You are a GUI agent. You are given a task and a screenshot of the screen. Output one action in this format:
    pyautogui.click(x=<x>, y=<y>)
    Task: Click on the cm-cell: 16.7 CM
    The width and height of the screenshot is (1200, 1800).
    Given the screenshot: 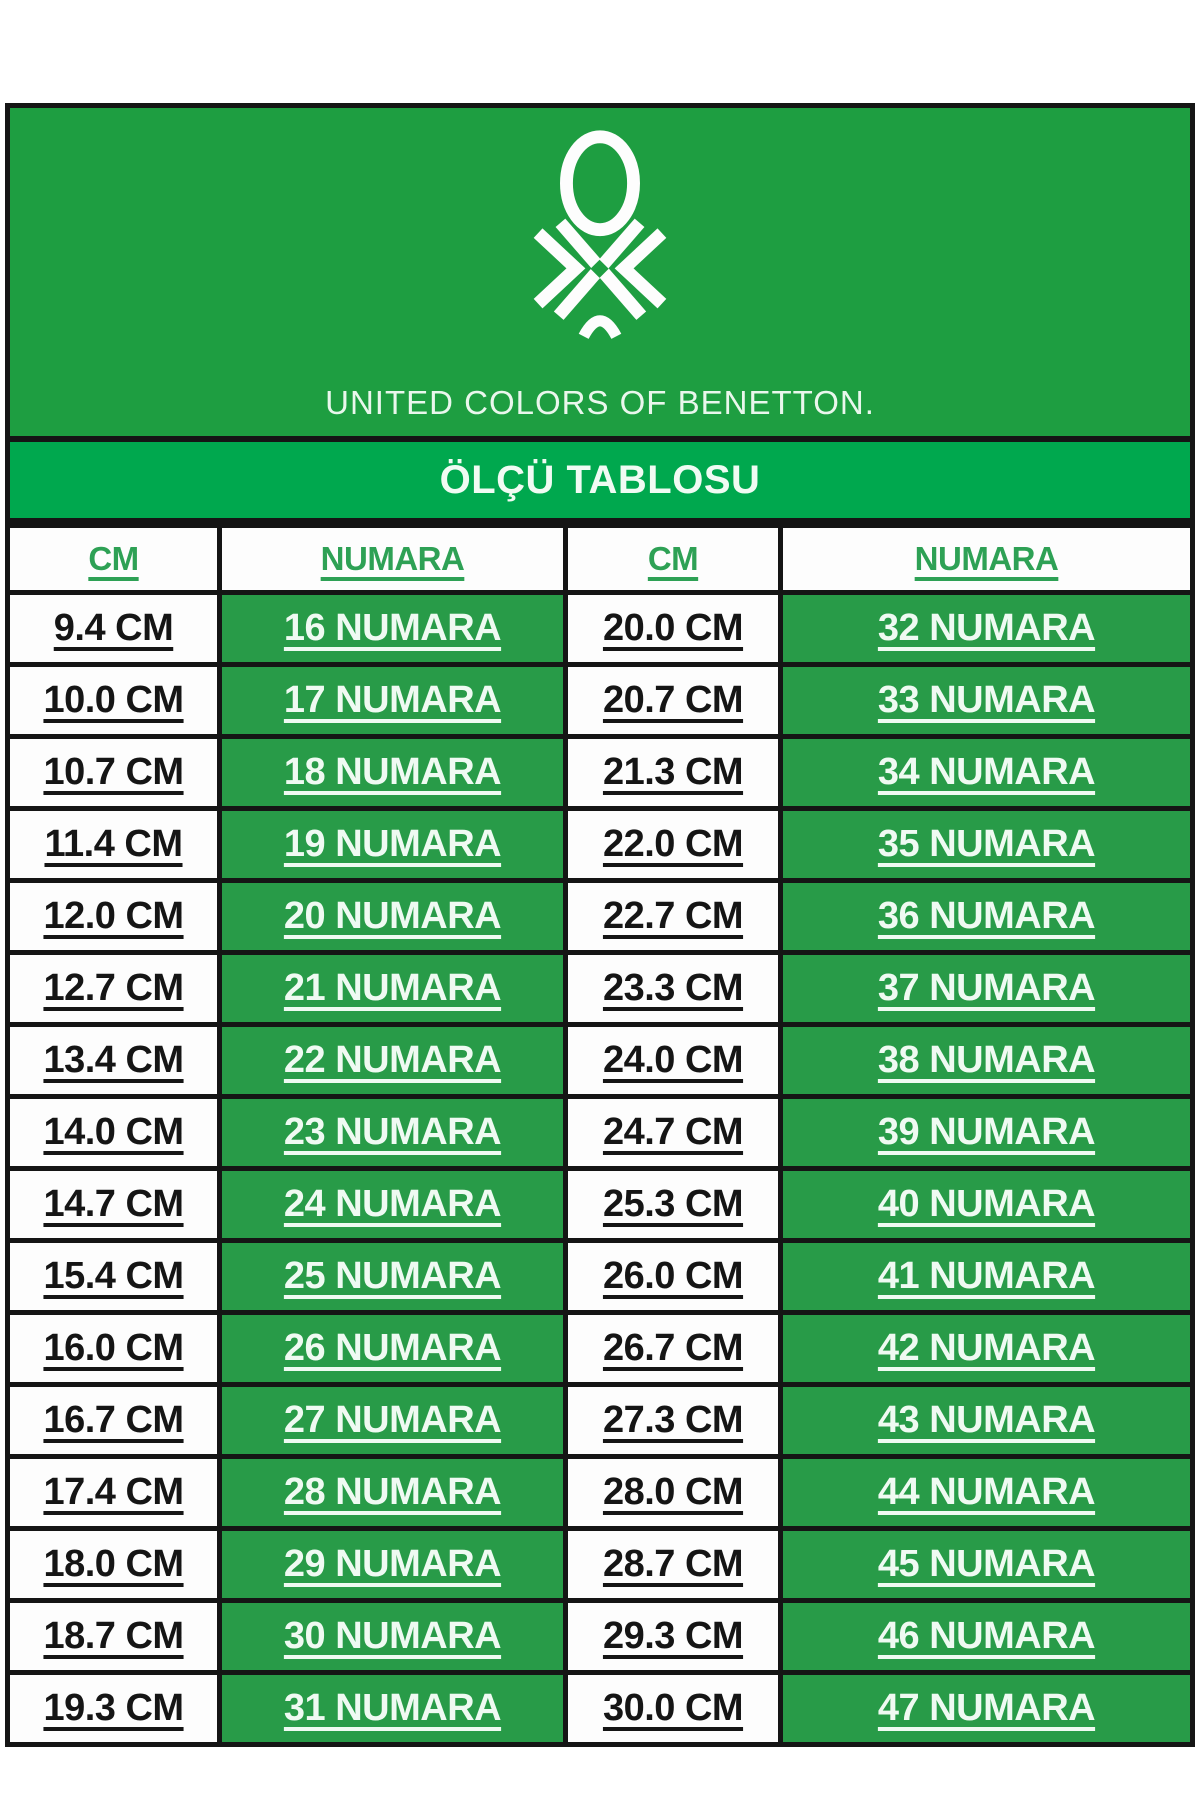 What is the action you would take?
    pyautogui.click(x=113, y=1420)
    